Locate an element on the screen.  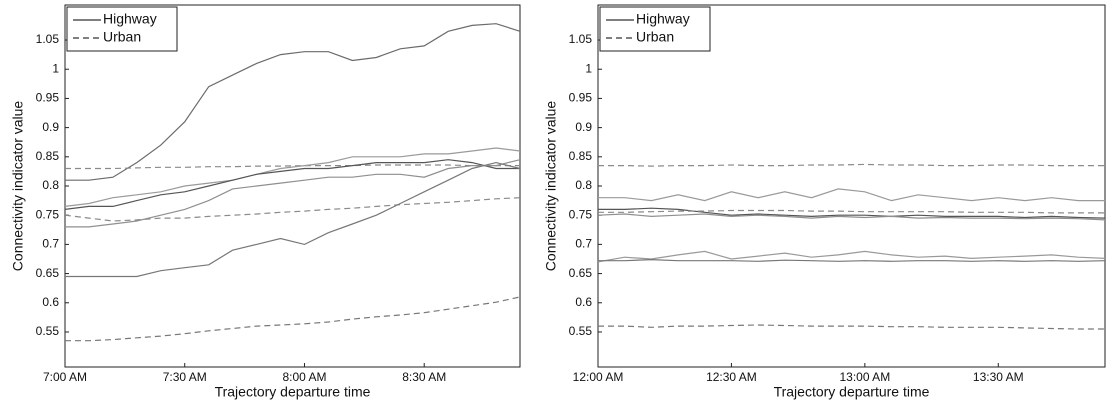
x-tick-label: 7:00 AM is located at coordinates (65, 377).